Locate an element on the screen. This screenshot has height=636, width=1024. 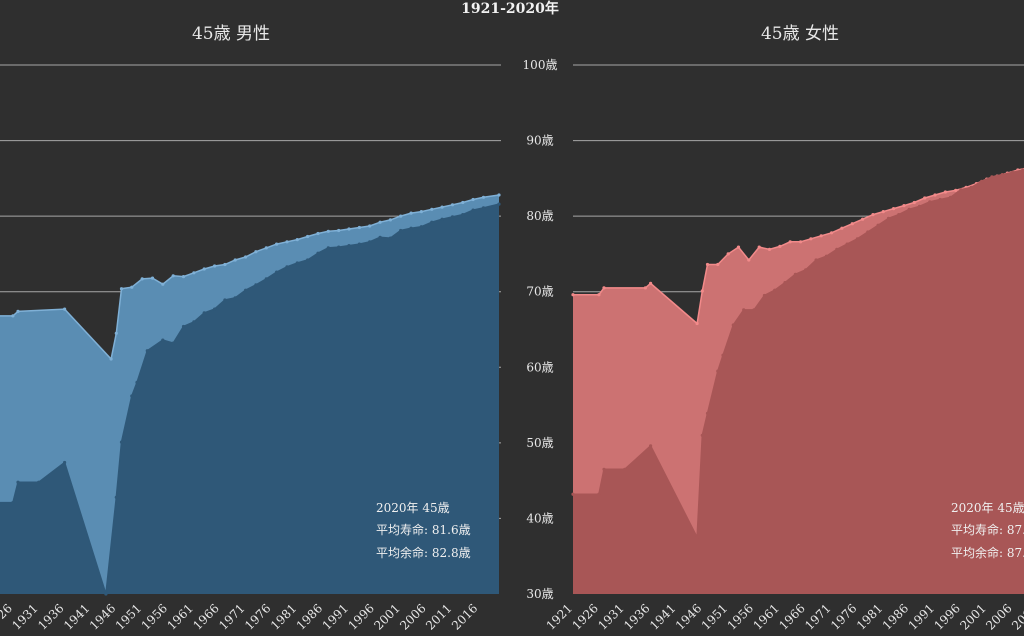
female-point-remaining-1961 is located at coordinates (780, 246).